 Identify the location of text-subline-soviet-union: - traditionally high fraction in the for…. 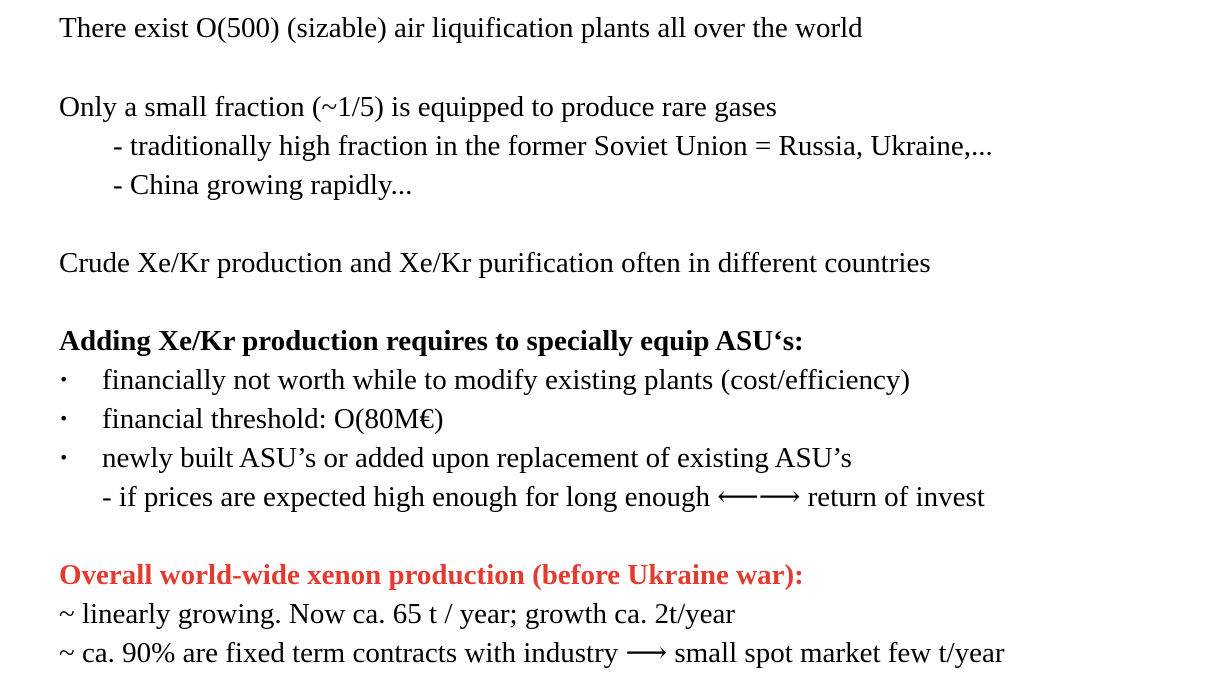
(553, 146).